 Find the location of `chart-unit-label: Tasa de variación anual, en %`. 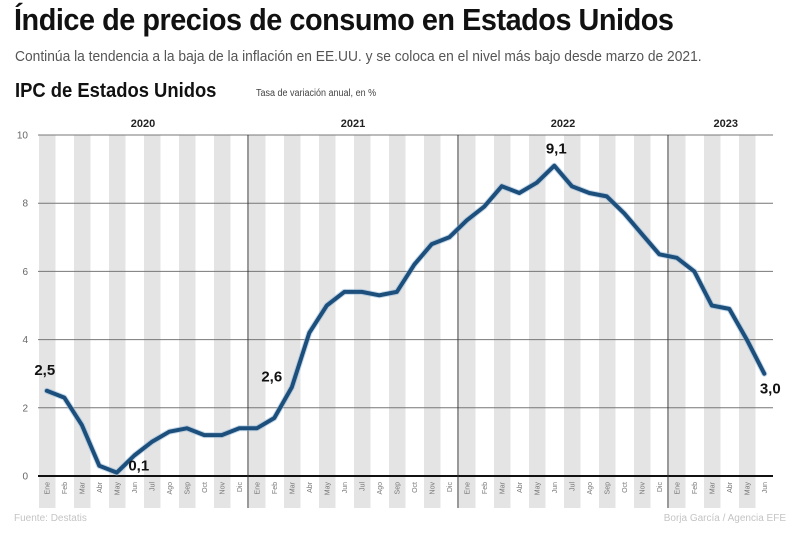

chart-unit-label: Tasa de variación anual, en % is located at coordinates (316, 93).